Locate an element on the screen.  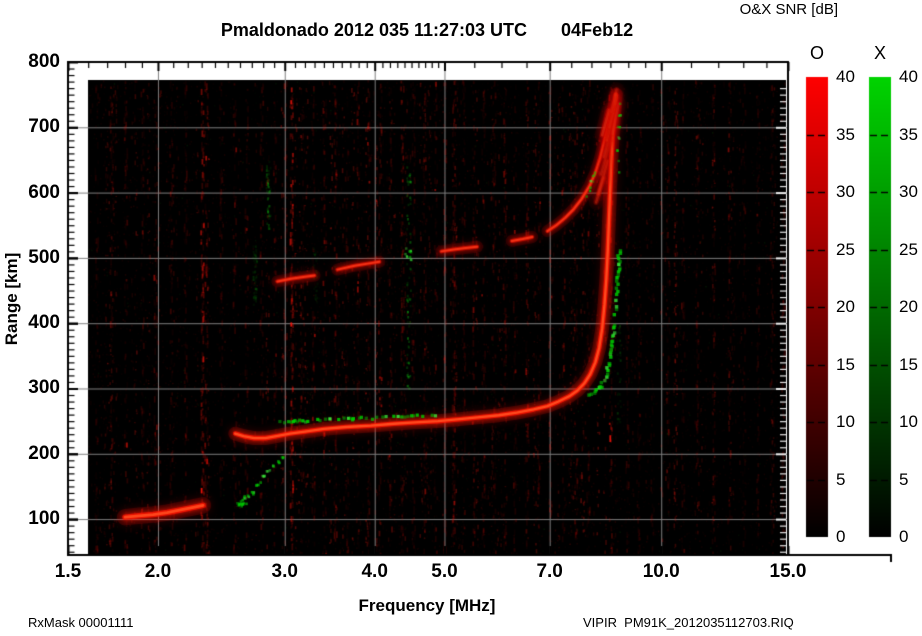
colorbar-o-tick-label: 15 is located at coordinates (845, 364).